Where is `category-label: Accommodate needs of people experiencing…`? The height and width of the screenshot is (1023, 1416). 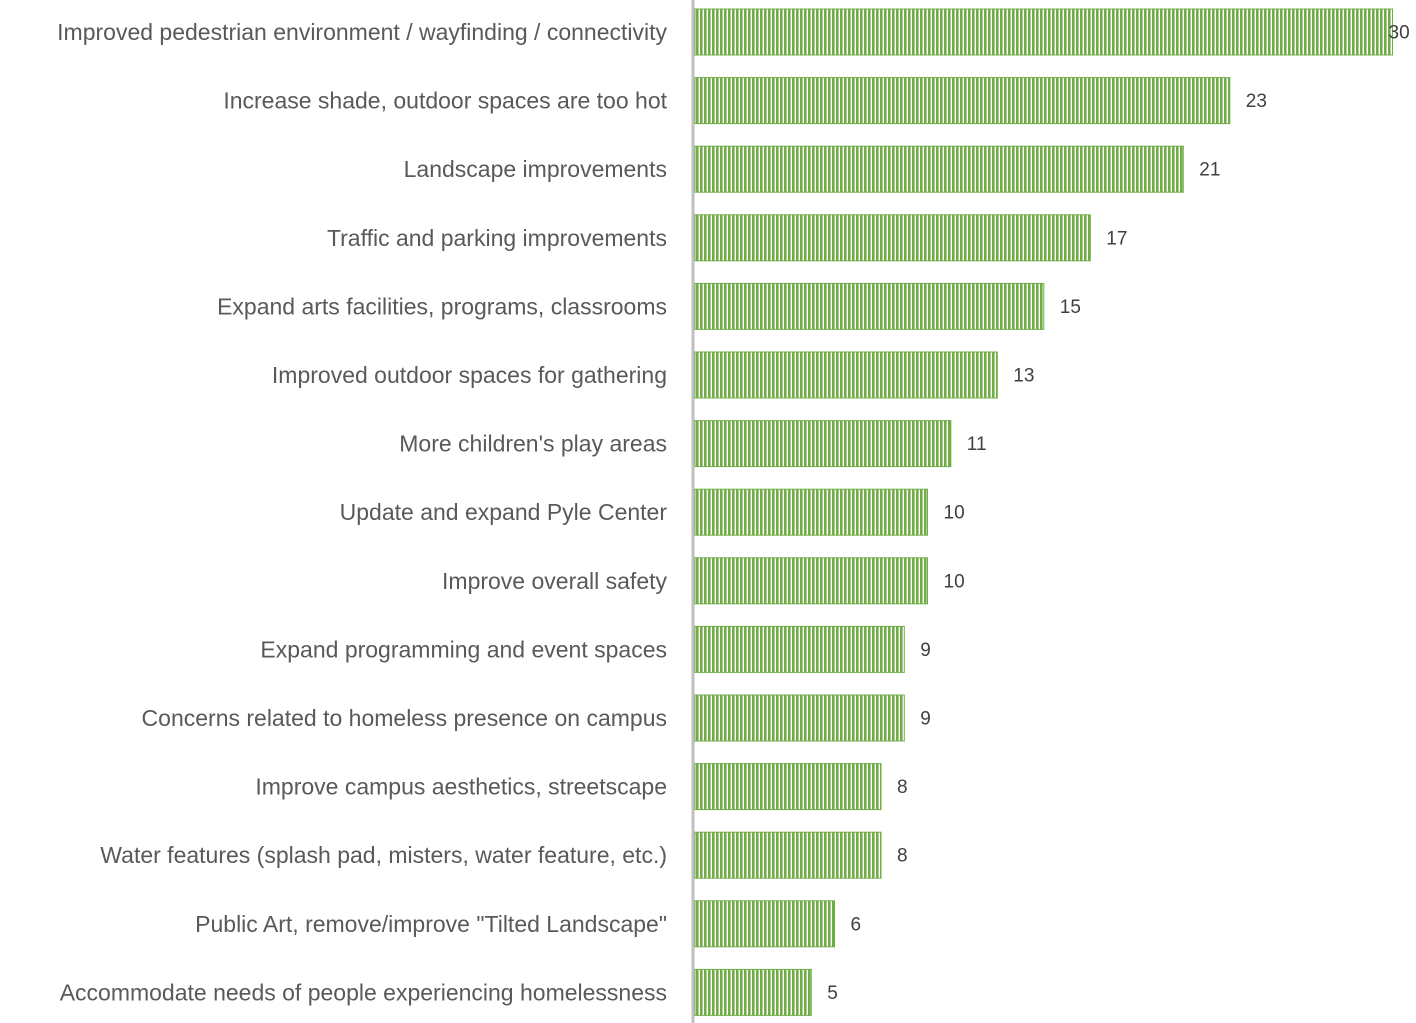 category-label: Accommodate needs of people experiencing… is located at coordinates (363, 992).